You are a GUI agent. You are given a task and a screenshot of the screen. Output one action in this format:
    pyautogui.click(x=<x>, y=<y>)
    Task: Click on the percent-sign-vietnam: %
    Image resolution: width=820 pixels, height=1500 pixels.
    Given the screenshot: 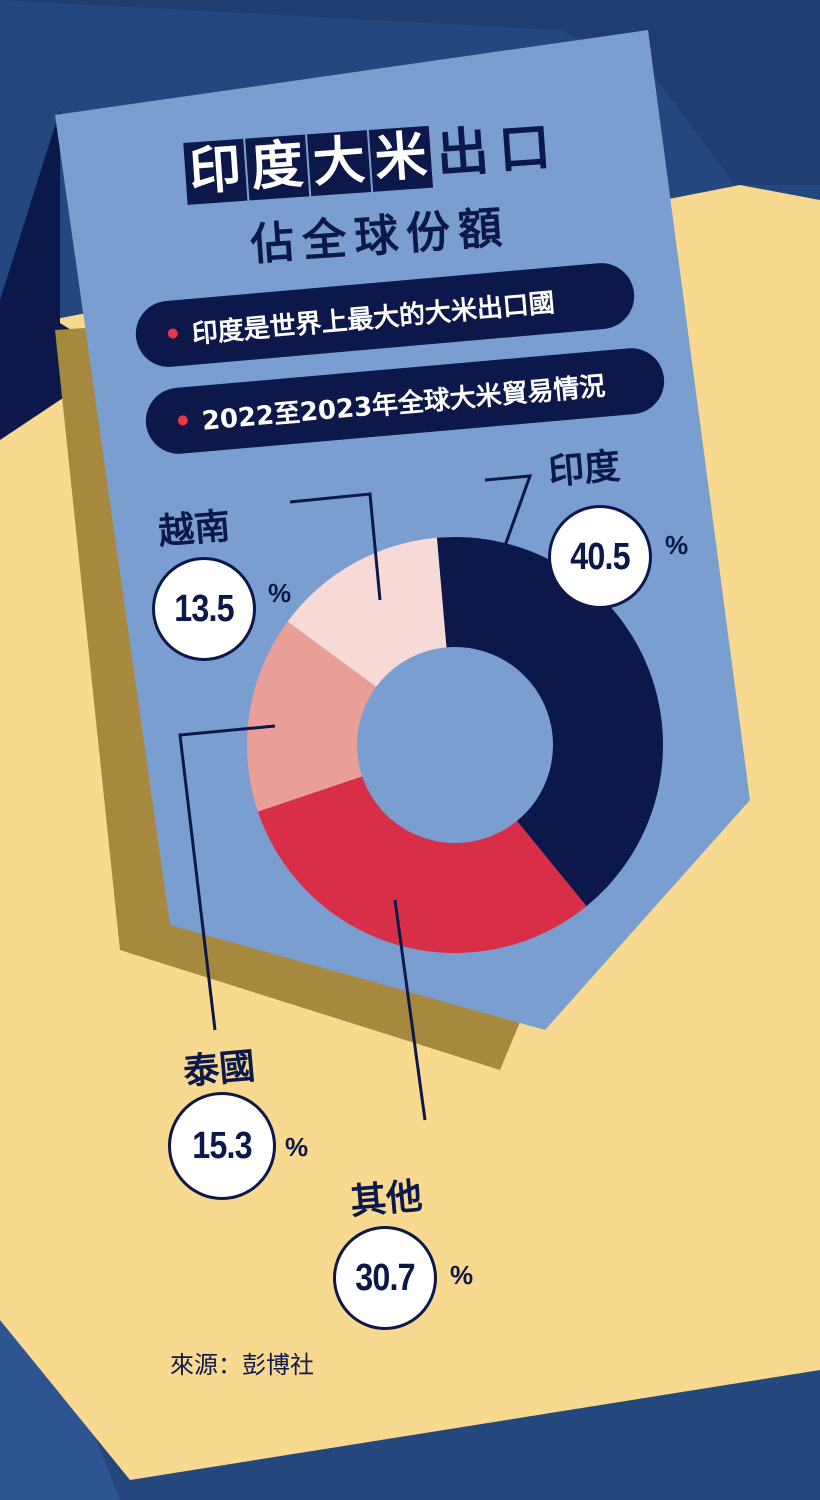 What is the action you would take?
    pyautogui.click(x=280, y=593)
    